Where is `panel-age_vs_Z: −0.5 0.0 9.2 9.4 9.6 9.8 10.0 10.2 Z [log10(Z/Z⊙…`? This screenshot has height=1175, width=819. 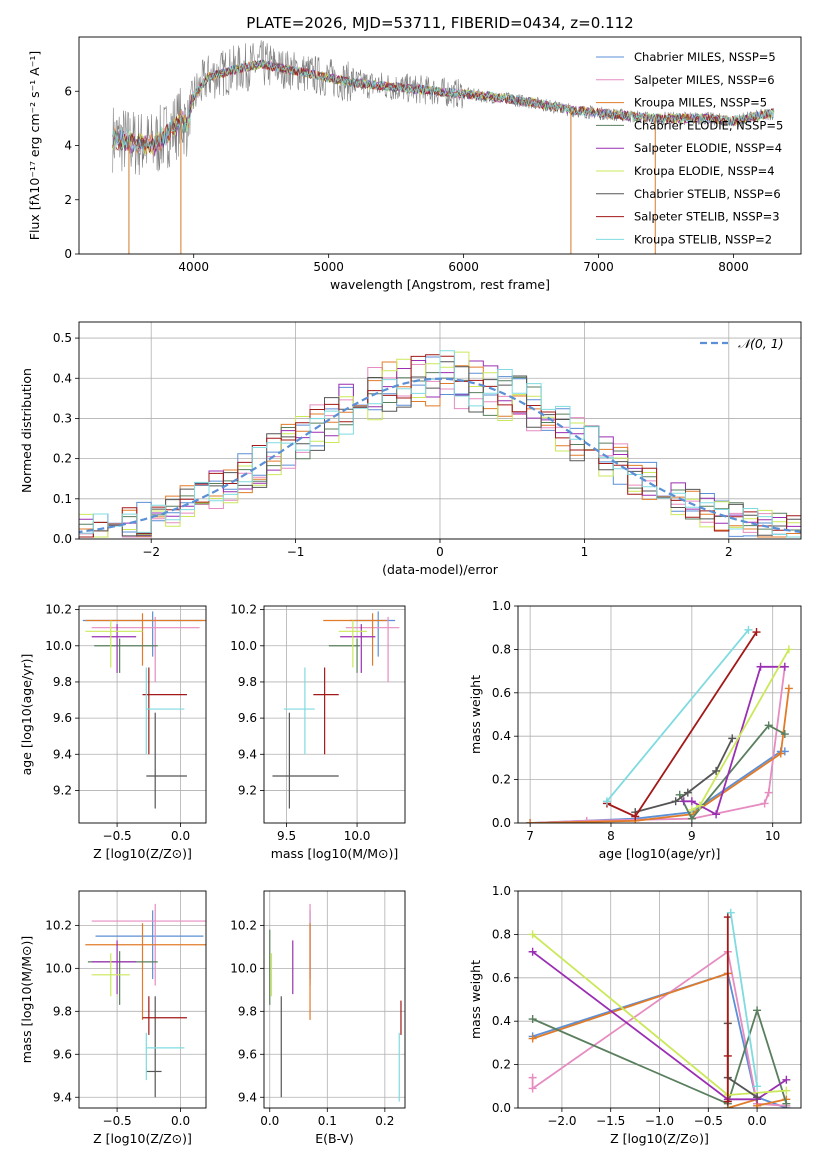 panel-age_vs_Z: −0.5 0.0 9.2 9.4 9.6 9.8 10.0 10.2 Z [log10(Z/Z⊙… is located at coordinates (113, 732).